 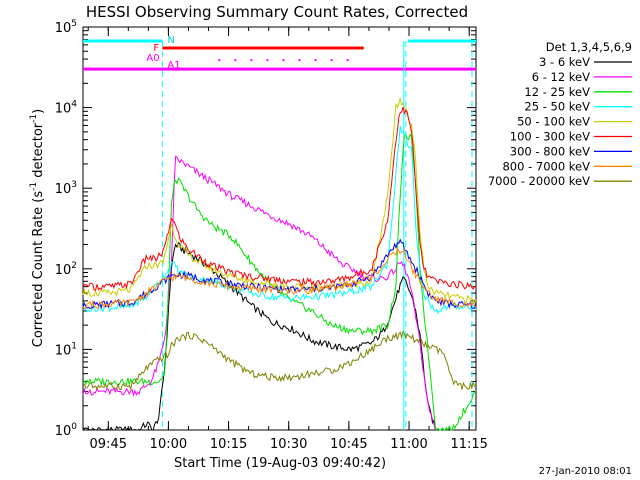 What do you see at coordinates (66, 27) in the screenshot?
I see `y-tick-label: 10⁵` at bounding box center [66, 27].